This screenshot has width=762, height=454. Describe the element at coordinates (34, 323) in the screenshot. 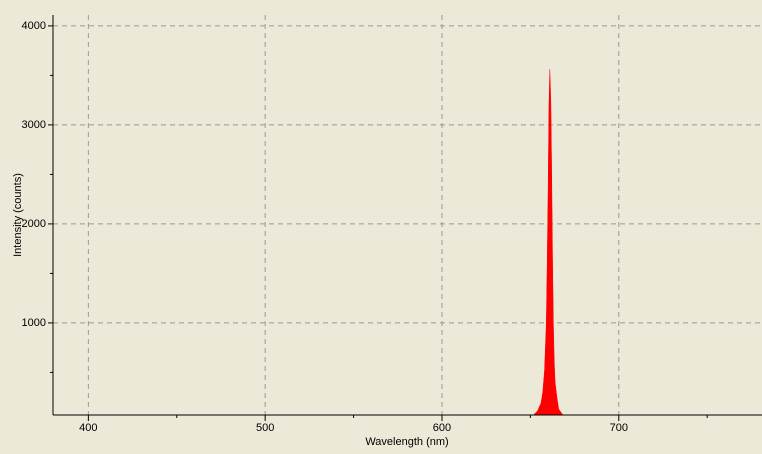

I see `y-tick-label: 1000` at that location.